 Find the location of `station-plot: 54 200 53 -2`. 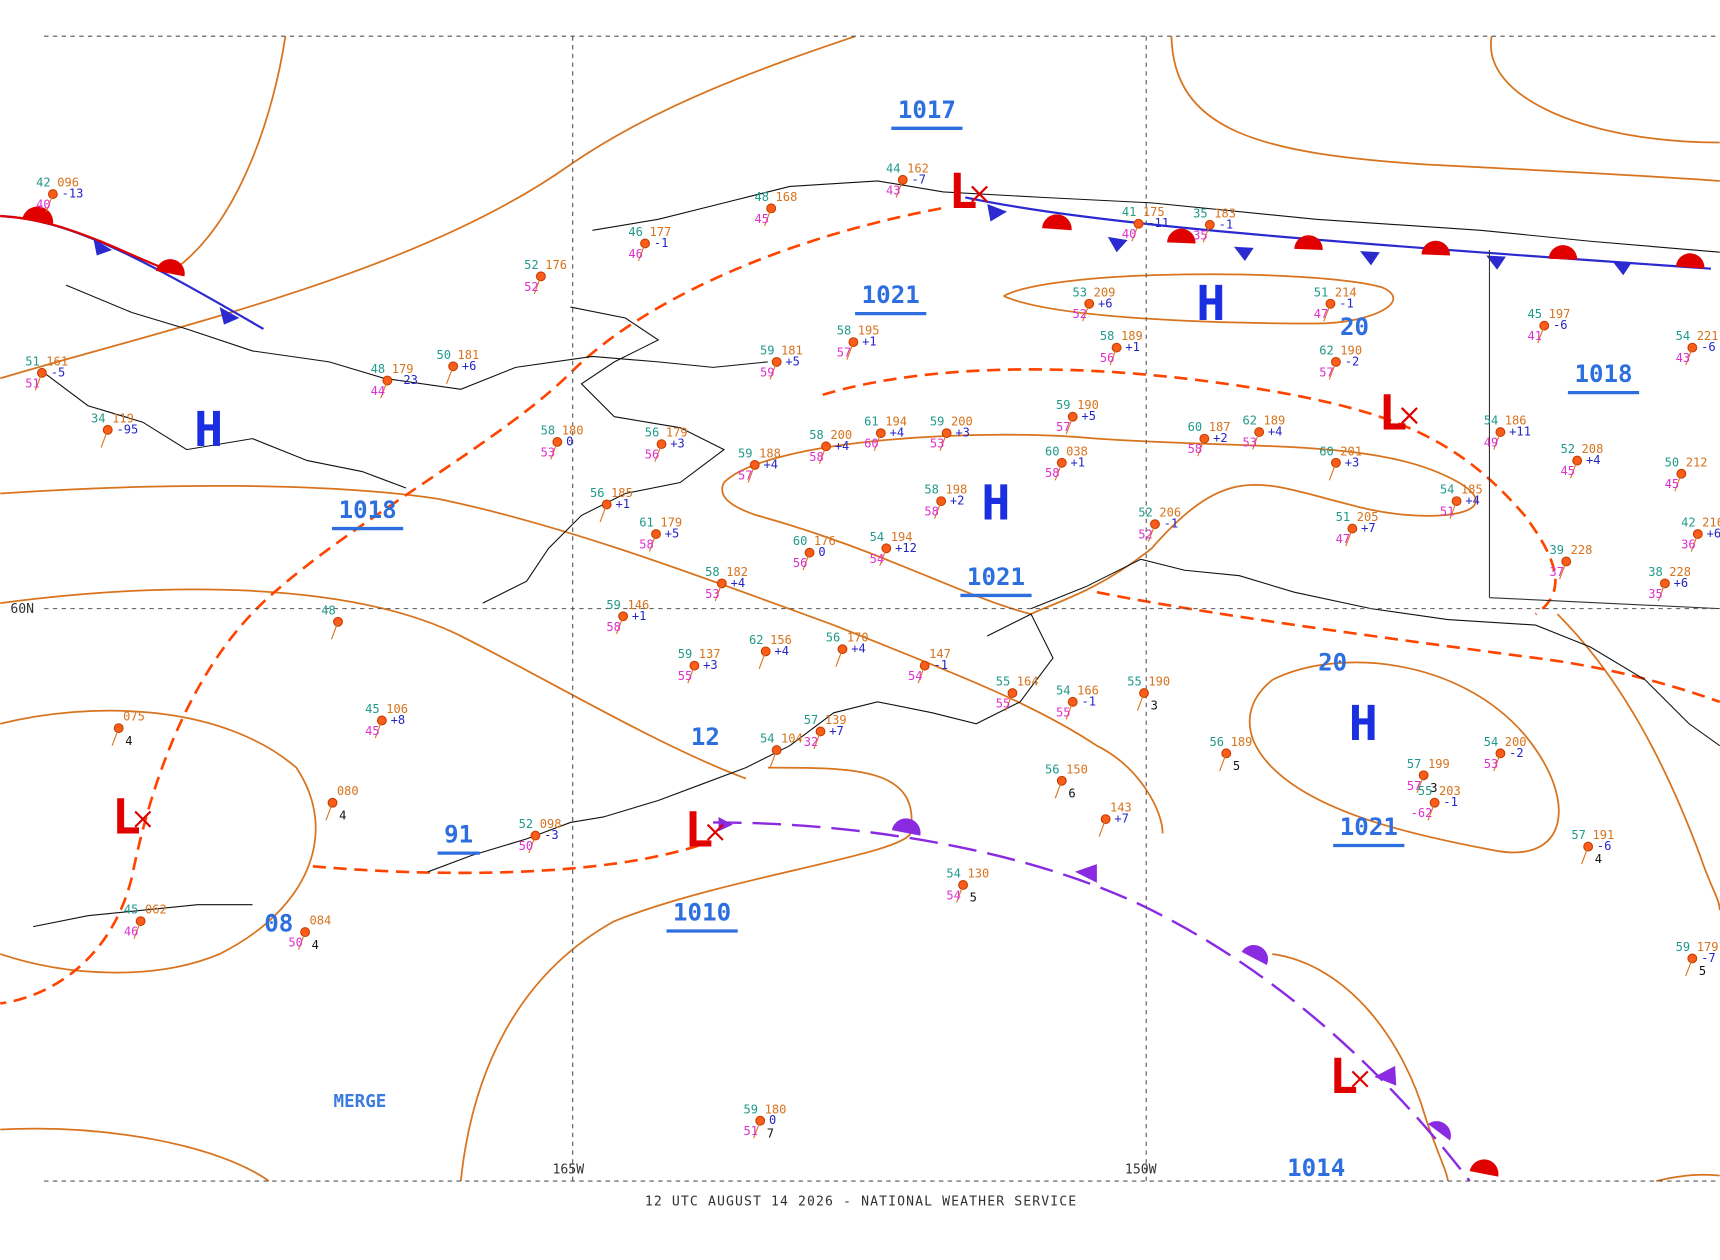

station-plot: 54 200 53 -2 is located at coordinates (1505, 753).